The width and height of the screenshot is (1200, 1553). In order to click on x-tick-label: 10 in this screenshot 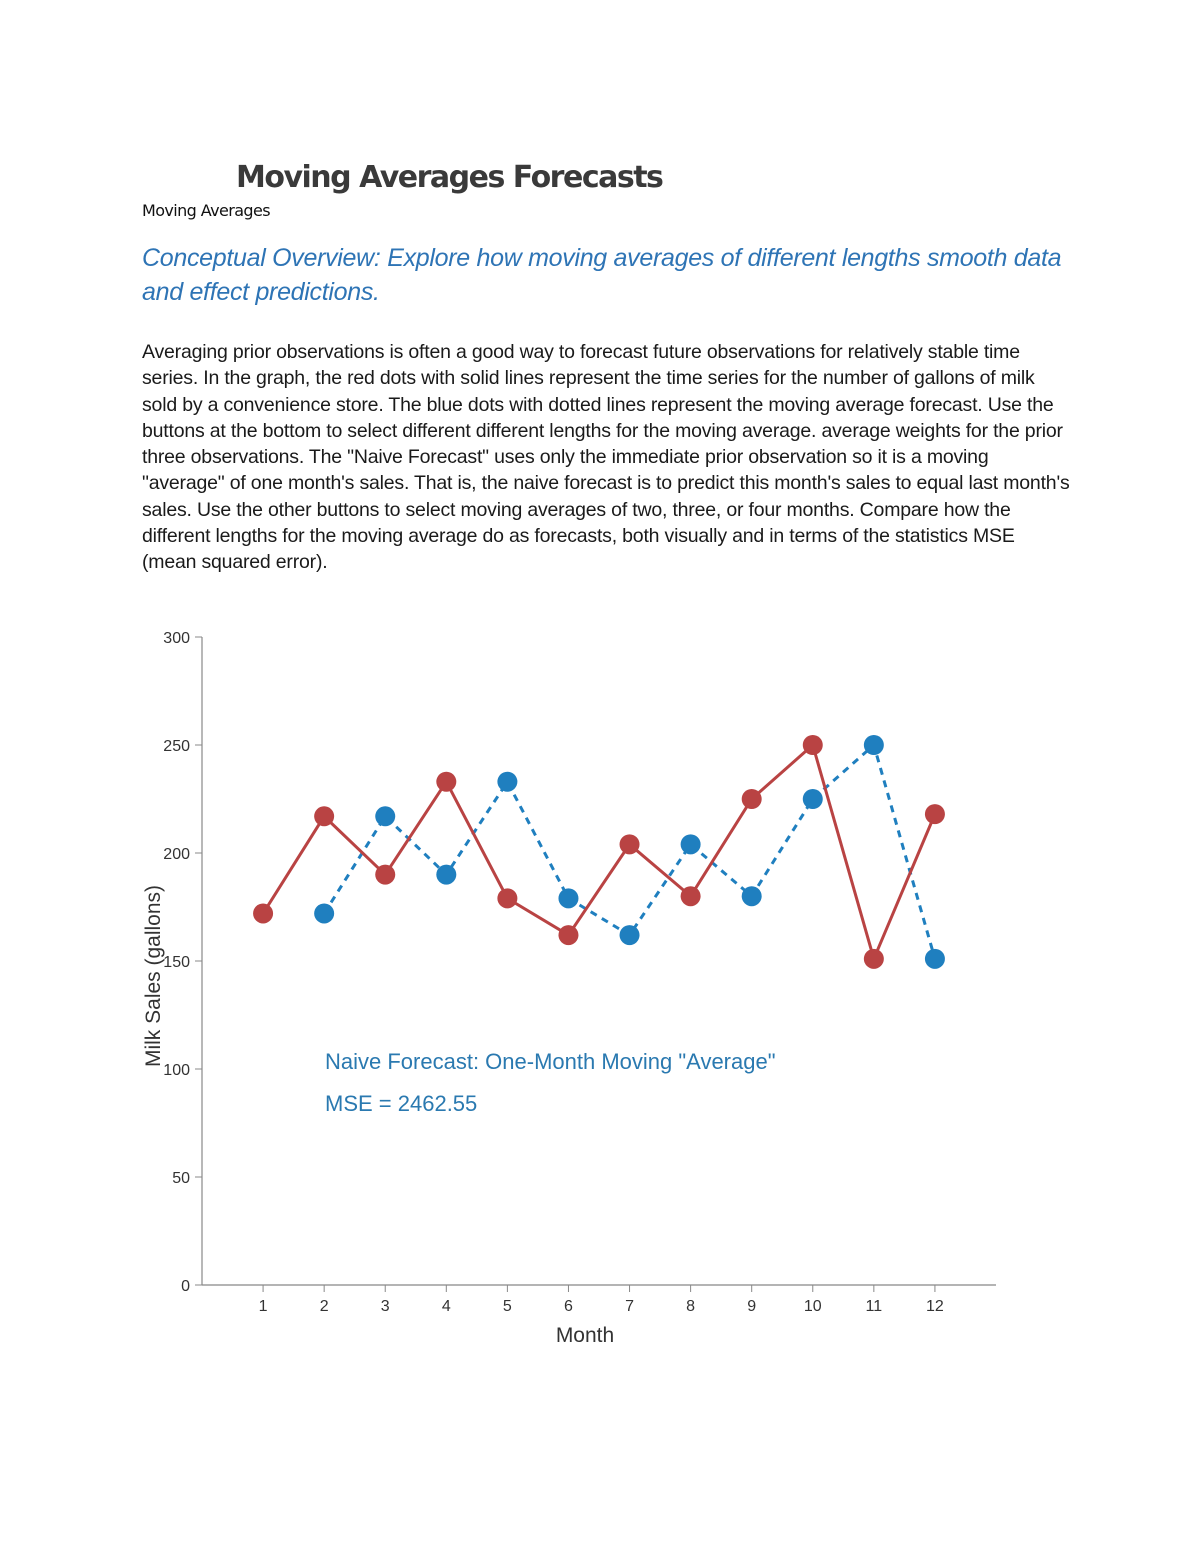, I will do `click(813, 1306)`.